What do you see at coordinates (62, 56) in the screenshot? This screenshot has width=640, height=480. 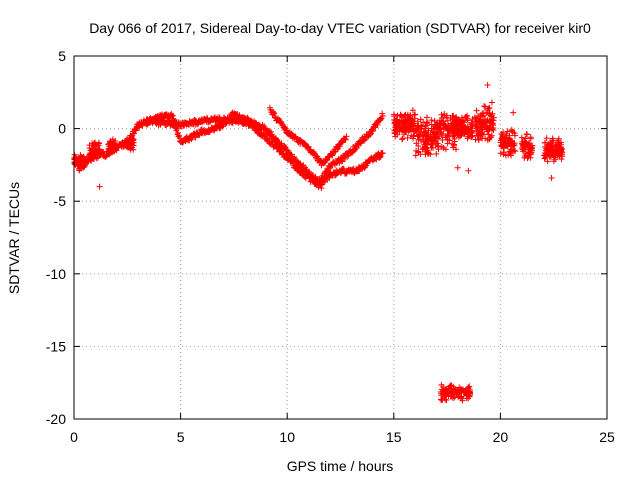 I see `y-tick-label: 5` at bounding box center [62, 56].